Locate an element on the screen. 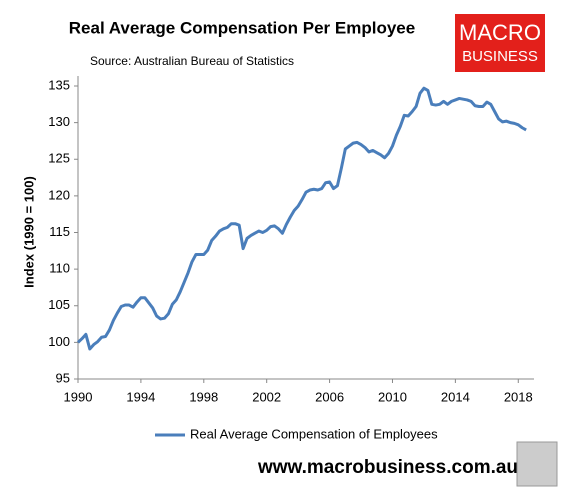 The height and width of the screenshot is (497, 570). x-tick-label: 2002 is located at coordinates (266, 396).